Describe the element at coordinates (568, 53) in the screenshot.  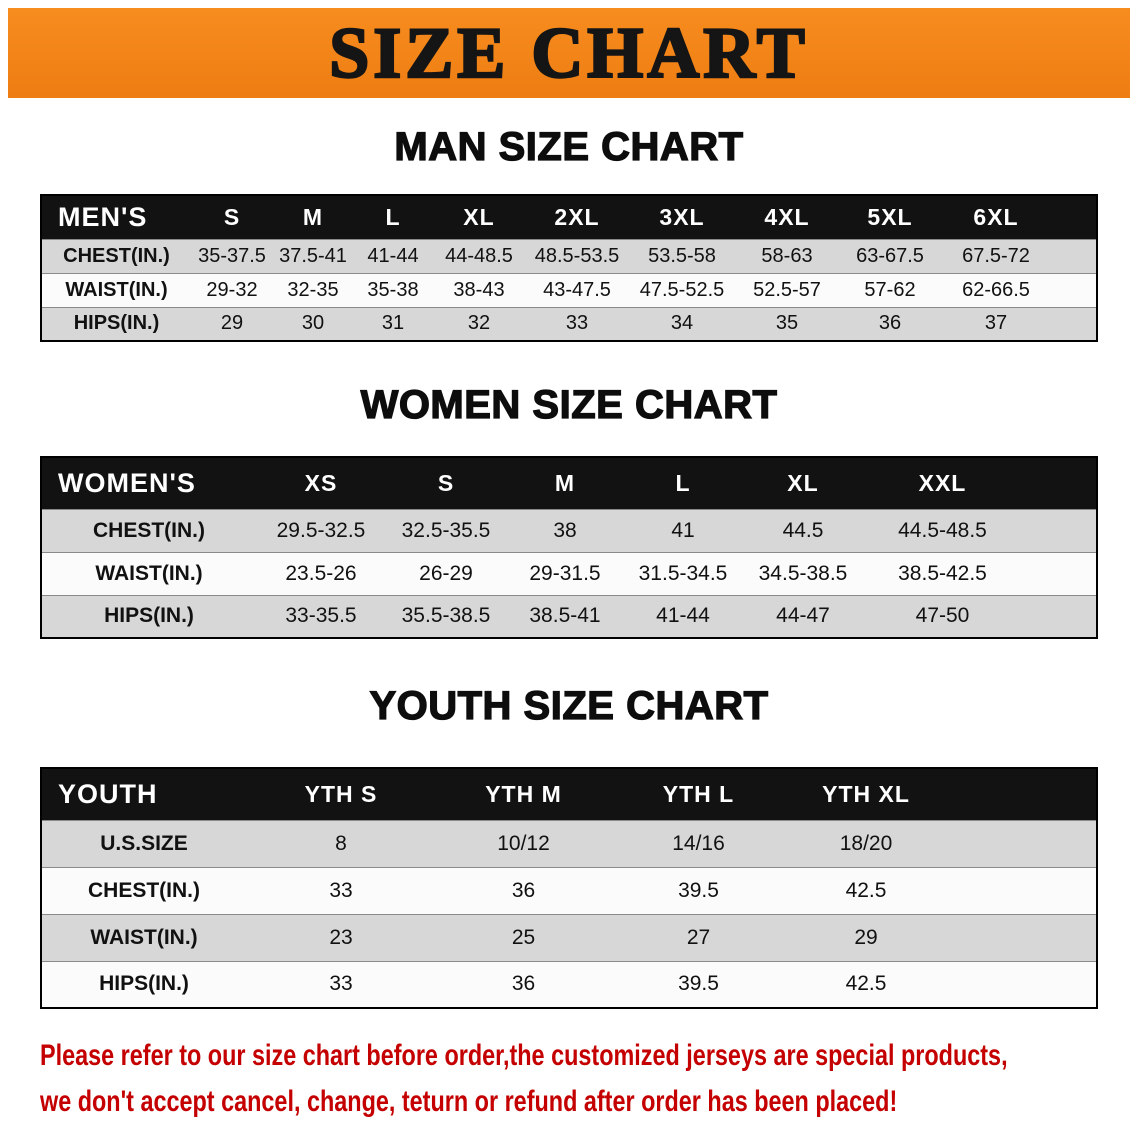
I see `banner-title: SIZE CHART` at that location.